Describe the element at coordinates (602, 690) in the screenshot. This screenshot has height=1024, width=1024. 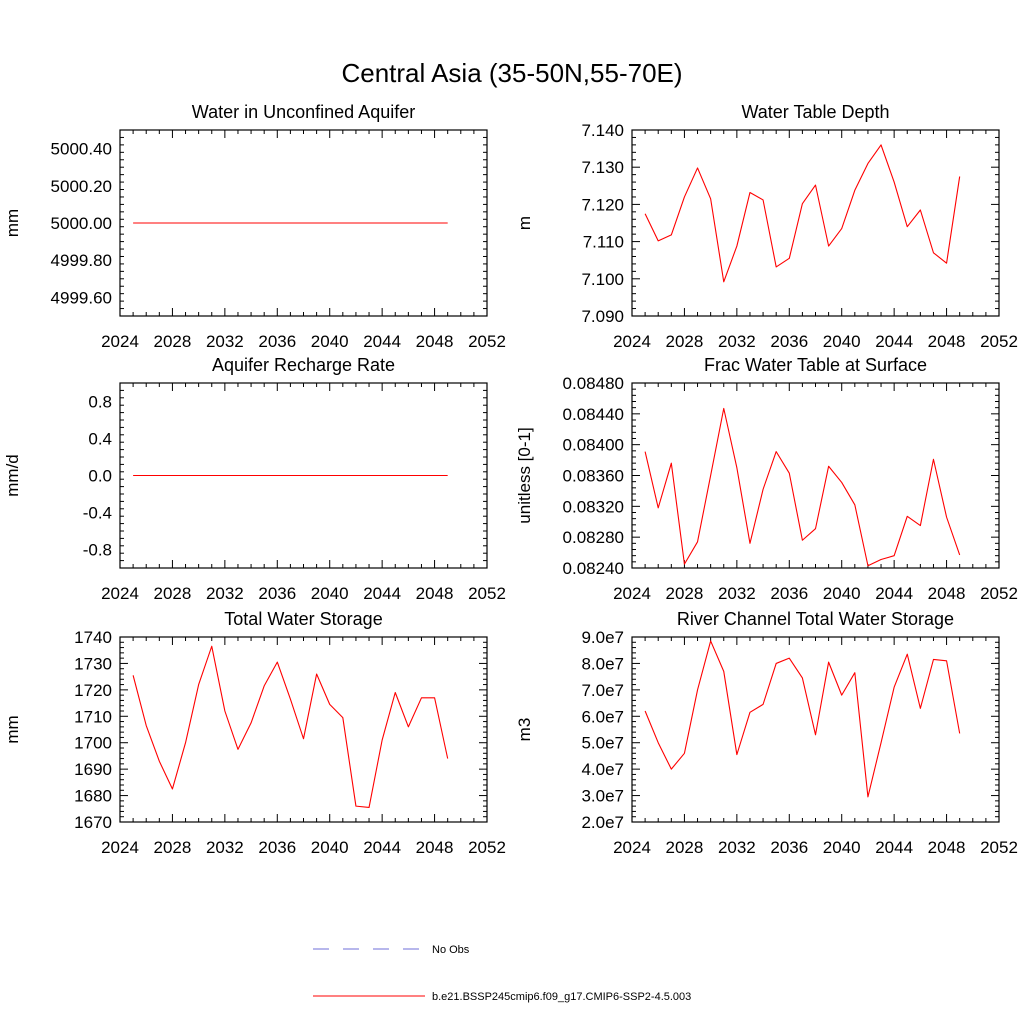
I see `y-tick-label: 7.0e7` at that location.